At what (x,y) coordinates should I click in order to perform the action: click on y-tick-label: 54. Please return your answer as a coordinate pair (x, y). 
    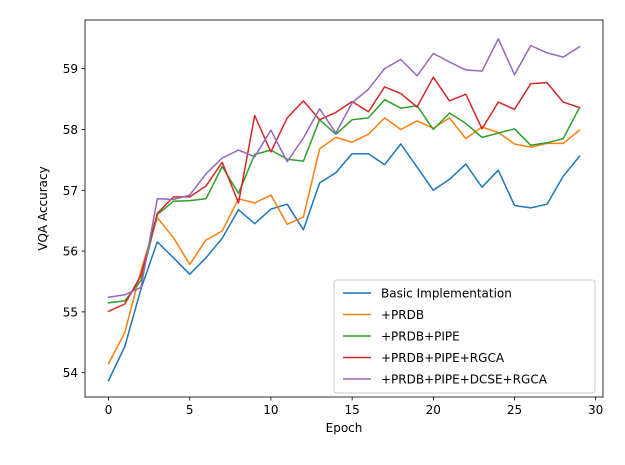
    Looking at the image, I should click on (70, 373).